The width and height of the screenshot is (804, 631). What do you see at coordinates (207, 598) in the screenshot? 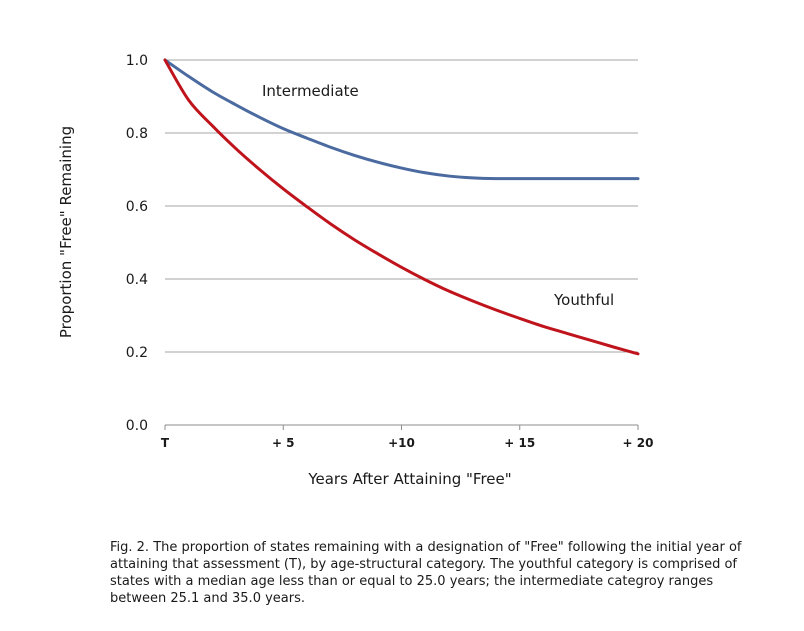
I see `caption-line: between 25.1 and 35.0 years.` at bounding box center [207, 598].